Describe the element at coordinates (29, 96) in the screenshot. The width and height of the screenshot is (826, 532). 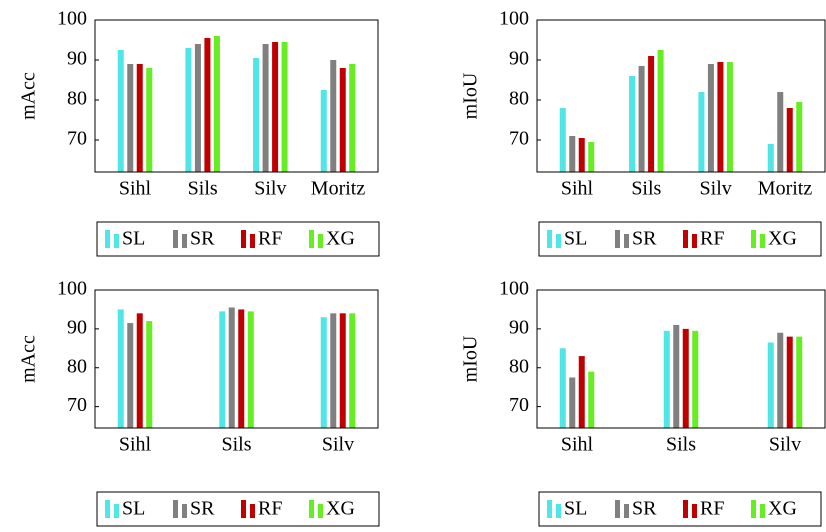
I see `y-axis-label: mAcc` at that location.